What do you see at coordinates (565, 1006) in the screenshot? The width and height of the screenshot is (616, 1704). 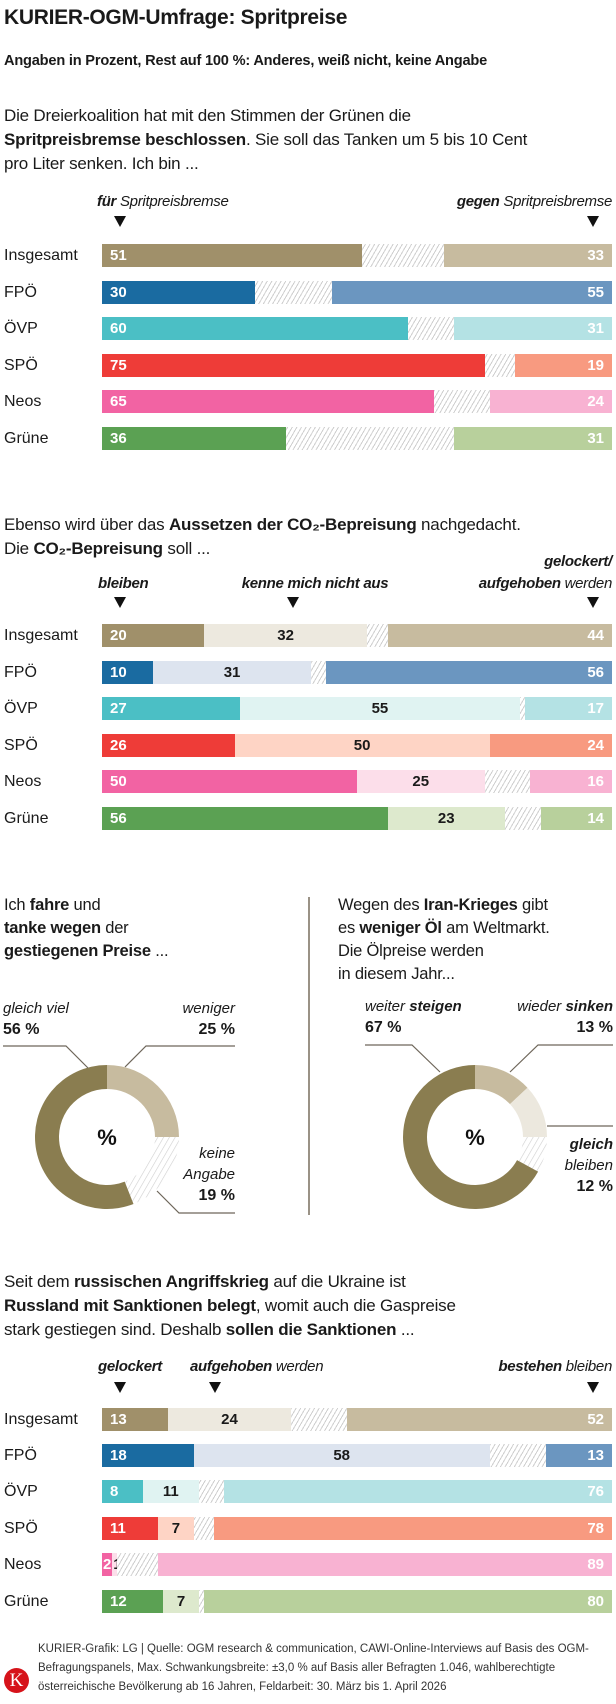 I see `label-text: wieder sinken` at bounding box center [565, 1006].